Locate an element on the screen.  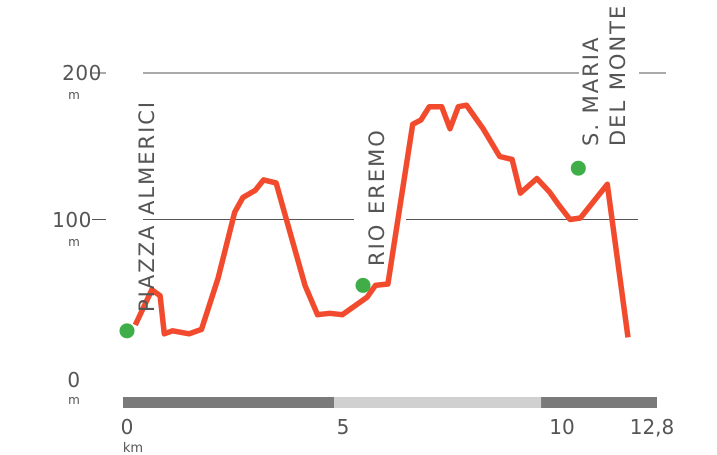
x-tick-unit-0: km is located at coordinates (133, 448).